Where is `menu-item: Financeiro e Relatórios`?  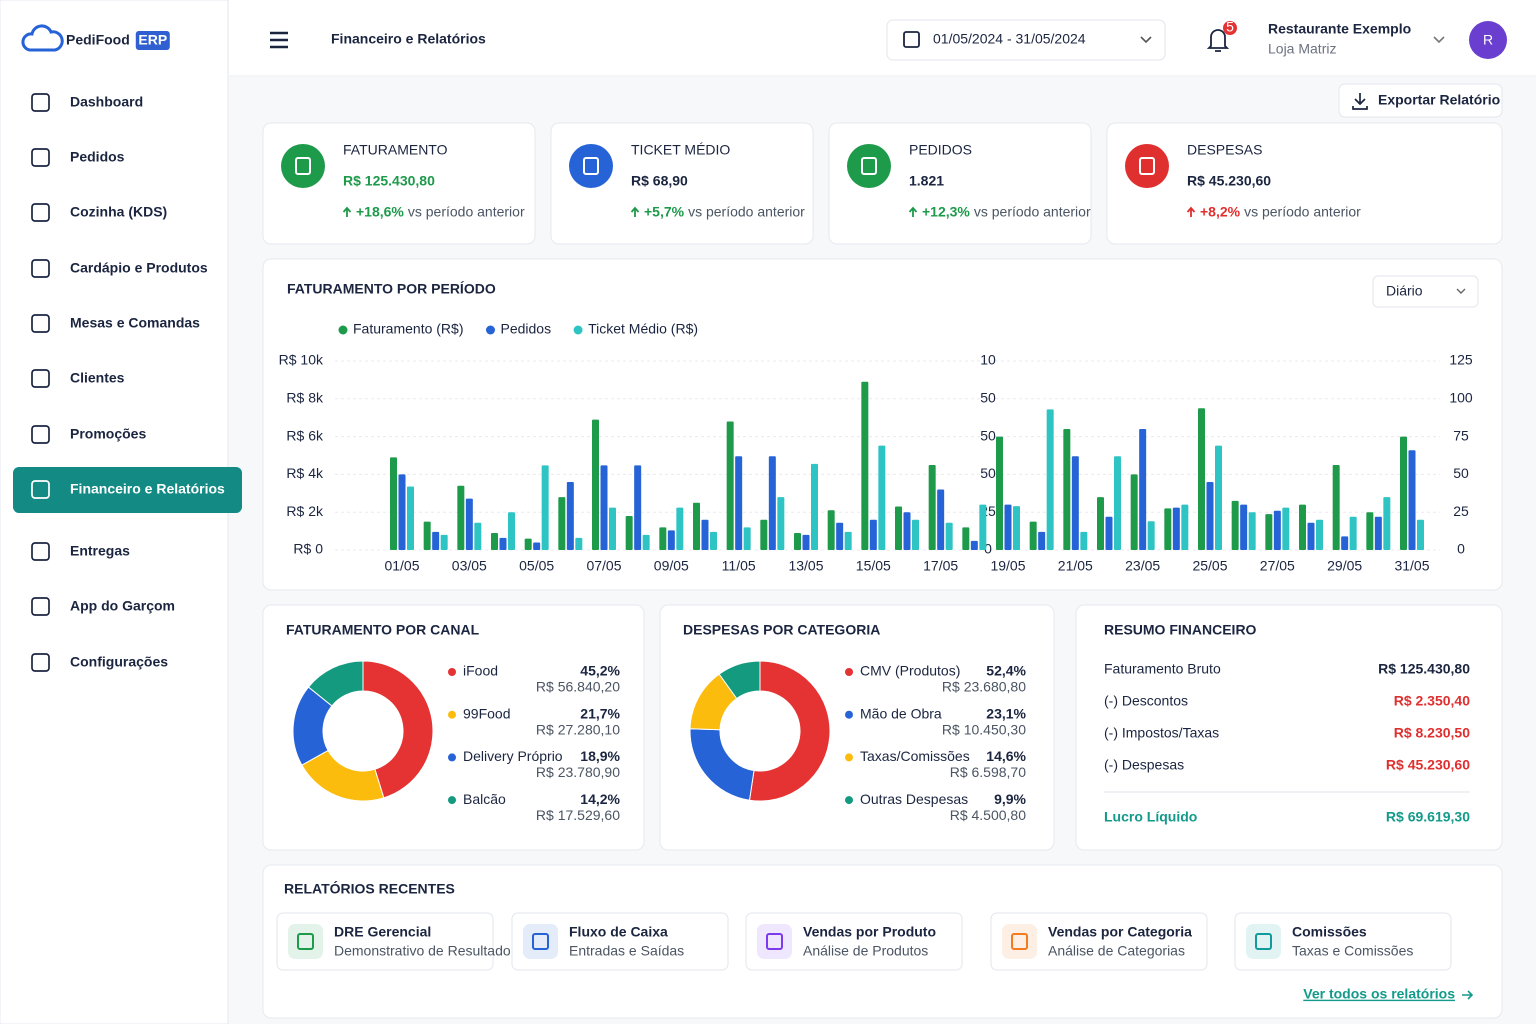 menu-item: Financeiro e Relatórios is located at coordinates (147, 489).